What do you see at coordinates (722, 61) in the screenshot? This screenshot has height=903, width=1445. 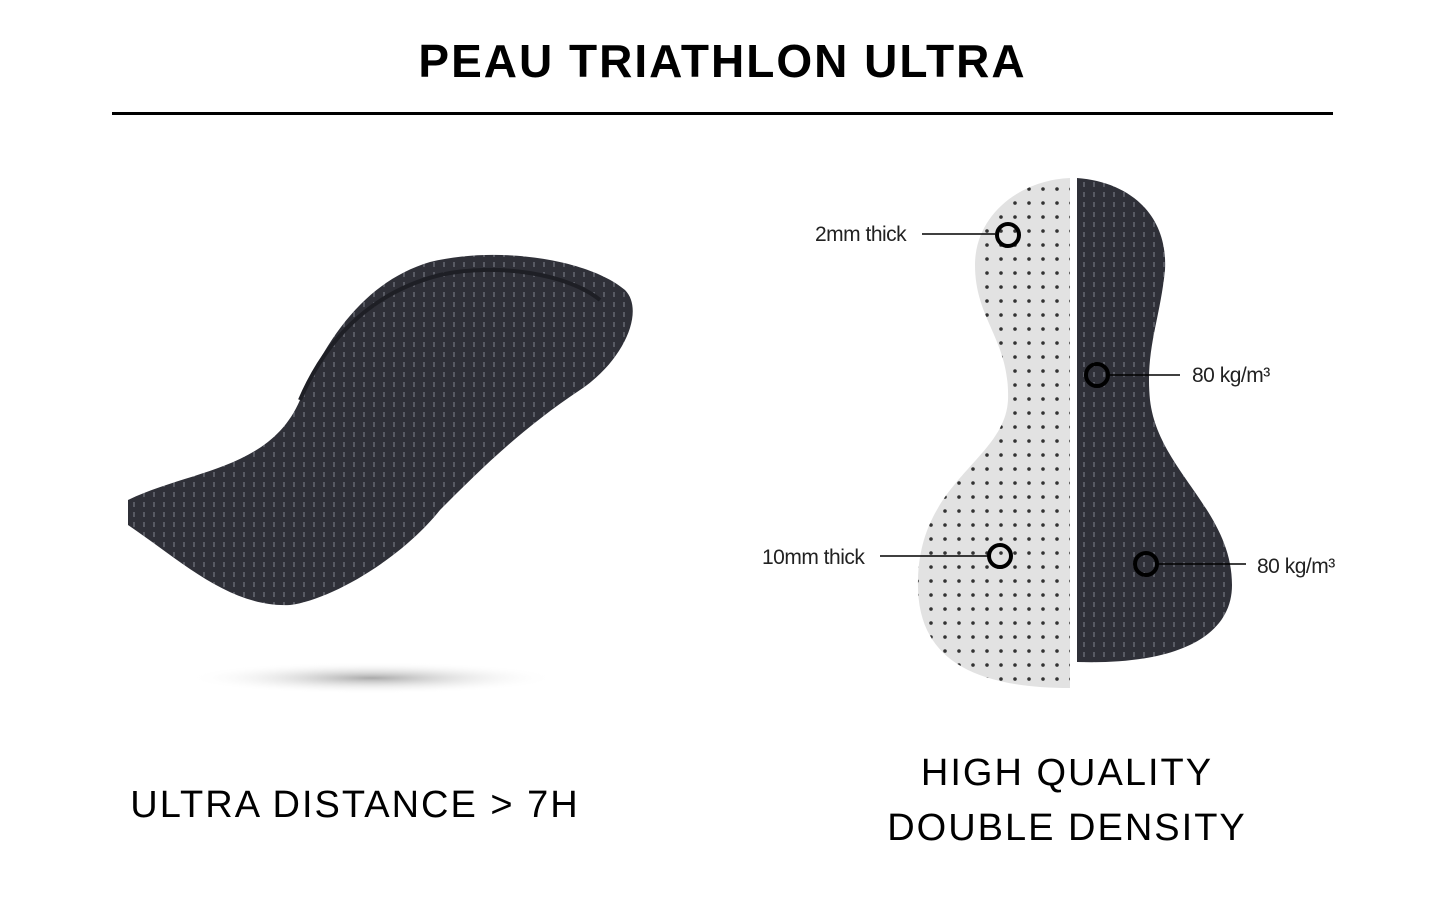 I see `page-title: PEAU TRIATHLON ULTRA` at bounding box center [722, 61].